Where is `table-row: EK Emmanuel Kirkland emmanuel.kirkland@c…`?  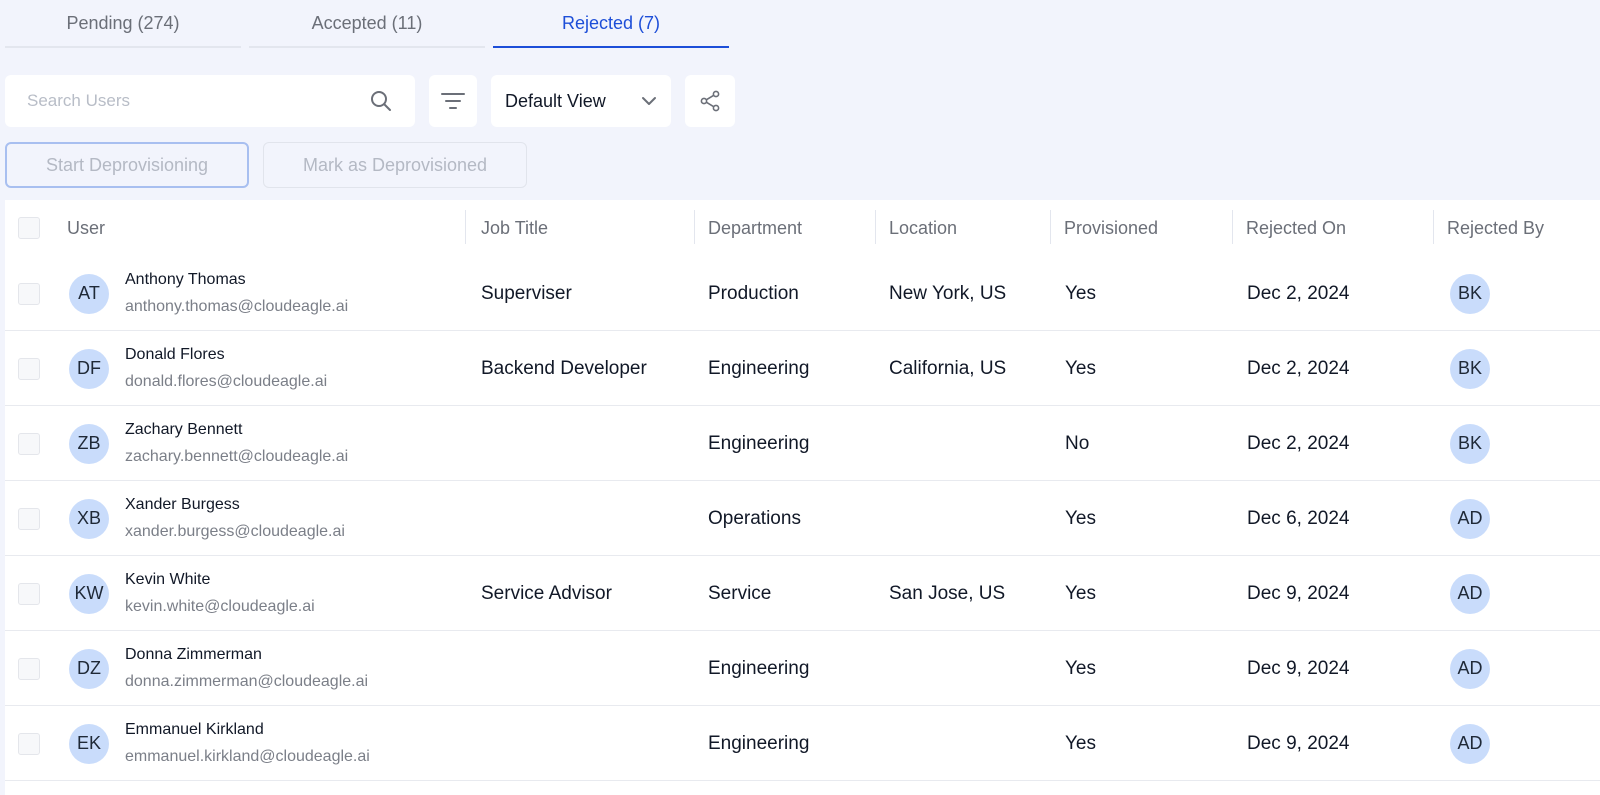
table-row: EK Emmanuel Kirkland emmanuel.kirkland@c… is located at coordinates (802, 743).